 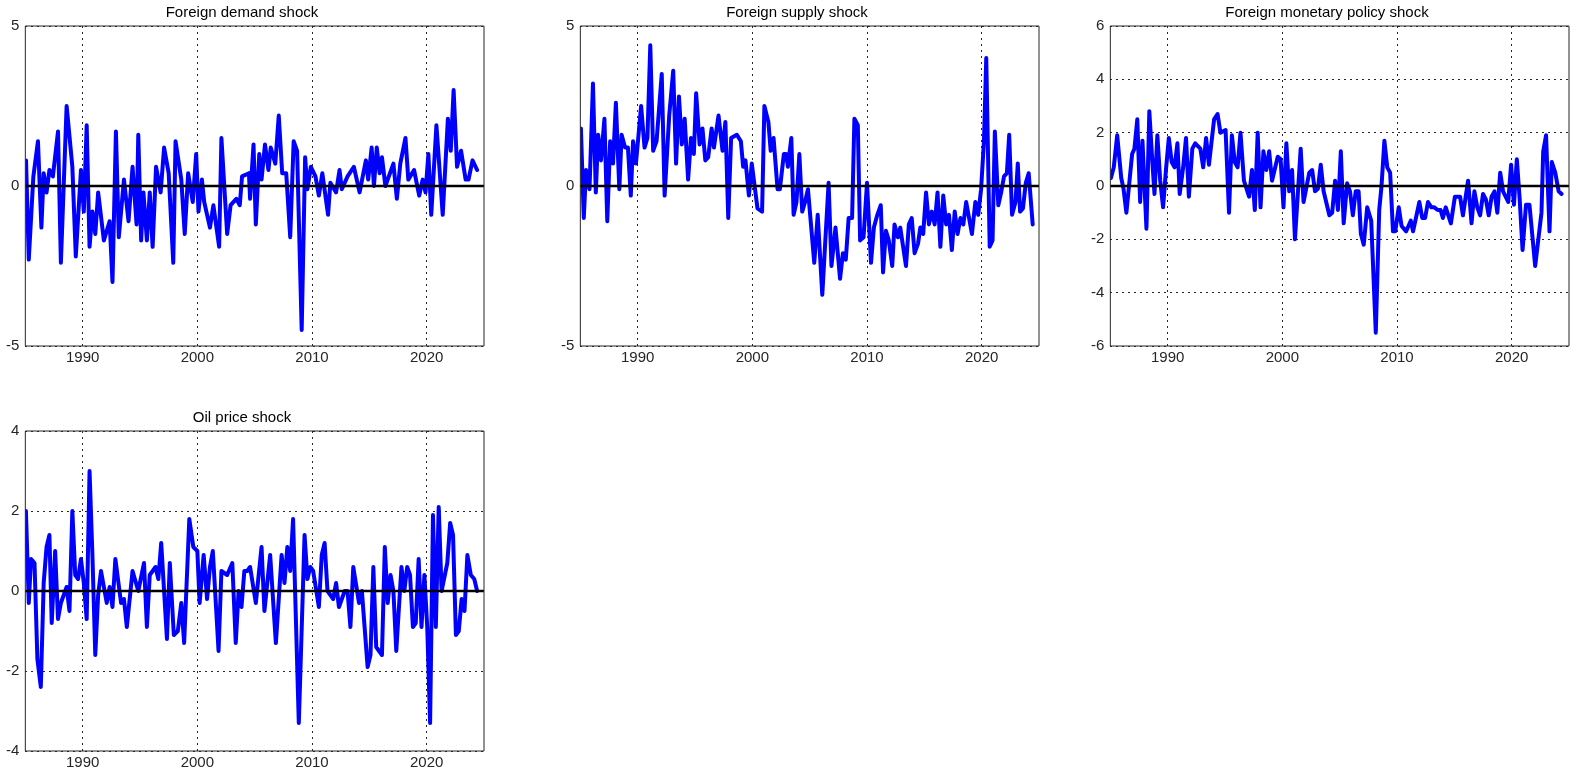 I want to click on y-tick-label: 6, so click(x=1100, y=25).